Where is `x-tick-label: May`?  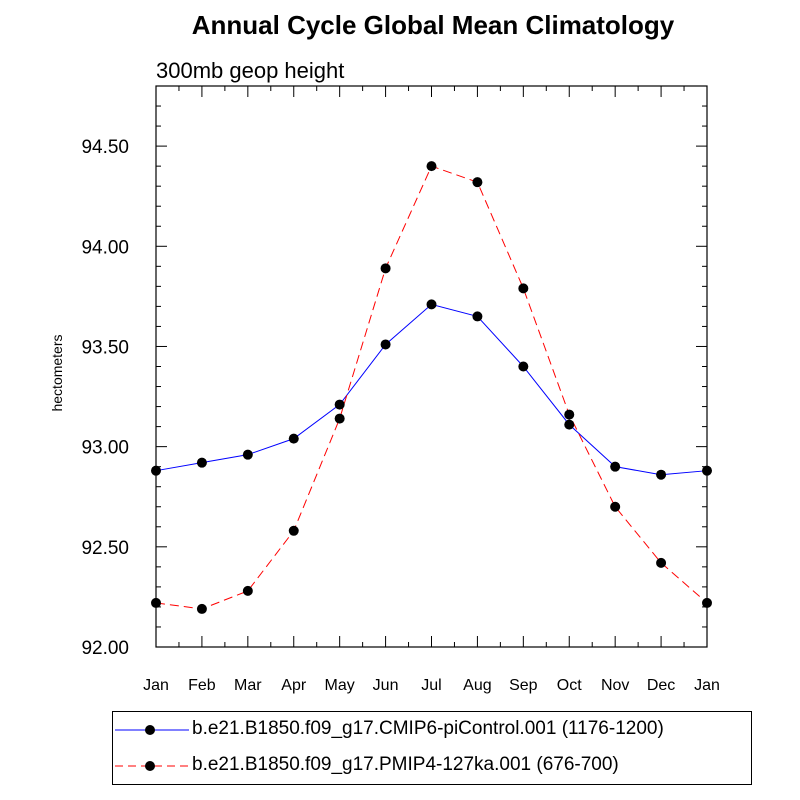 x-tick-label: May is located at coordinates (340, 685).